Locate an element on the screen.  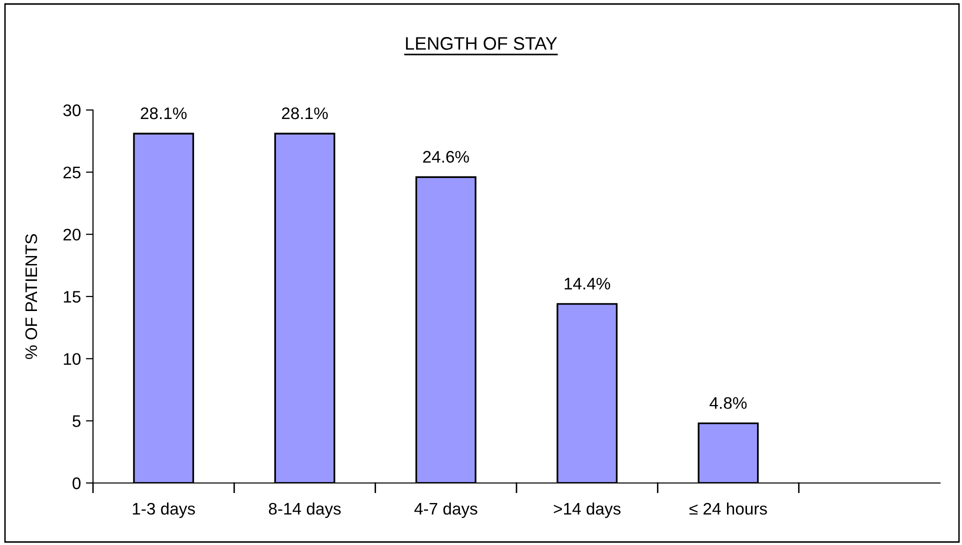
data-label: 24.6% is located at coordinates (446, 156).